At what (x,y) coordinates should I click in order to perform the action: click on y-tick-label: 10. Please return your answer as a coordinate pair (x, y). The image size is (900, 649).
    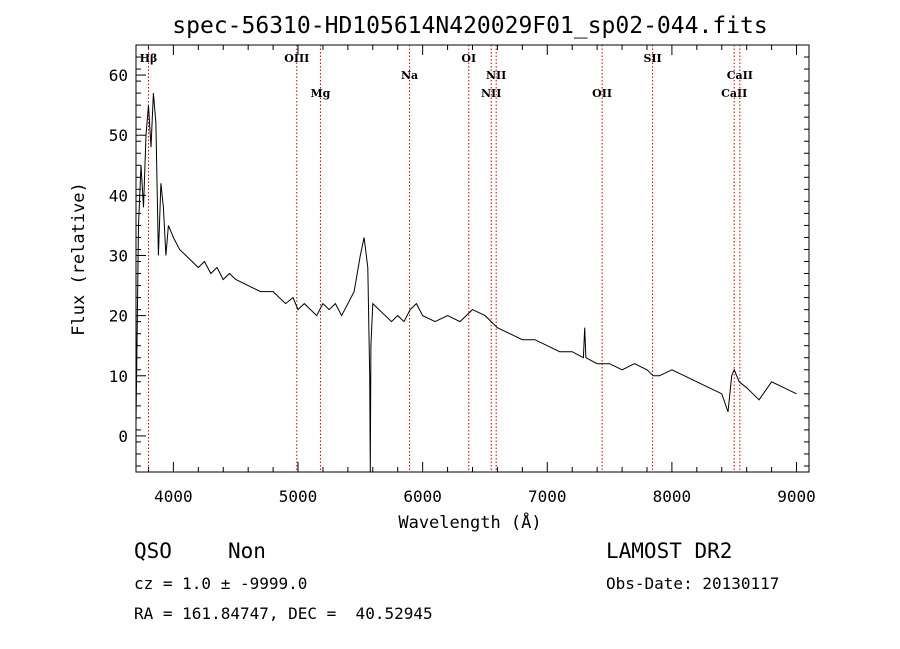
    Looking at the image, I should click on (118, 376).